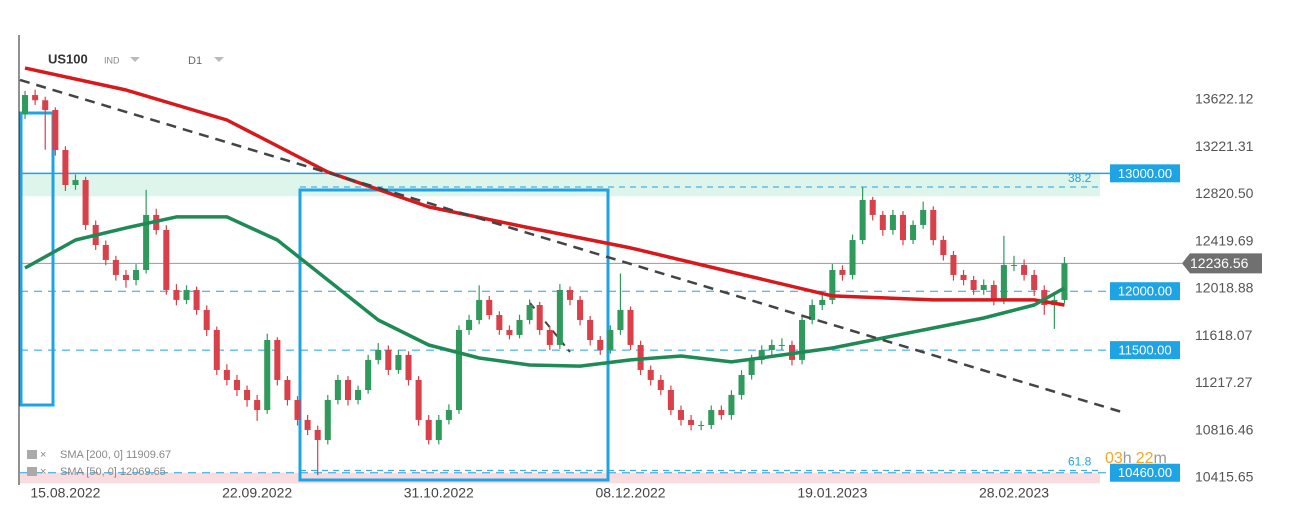 The width and height of the screenshot is (1306, 524). I want to click on drawing-line, so click(550, 327).